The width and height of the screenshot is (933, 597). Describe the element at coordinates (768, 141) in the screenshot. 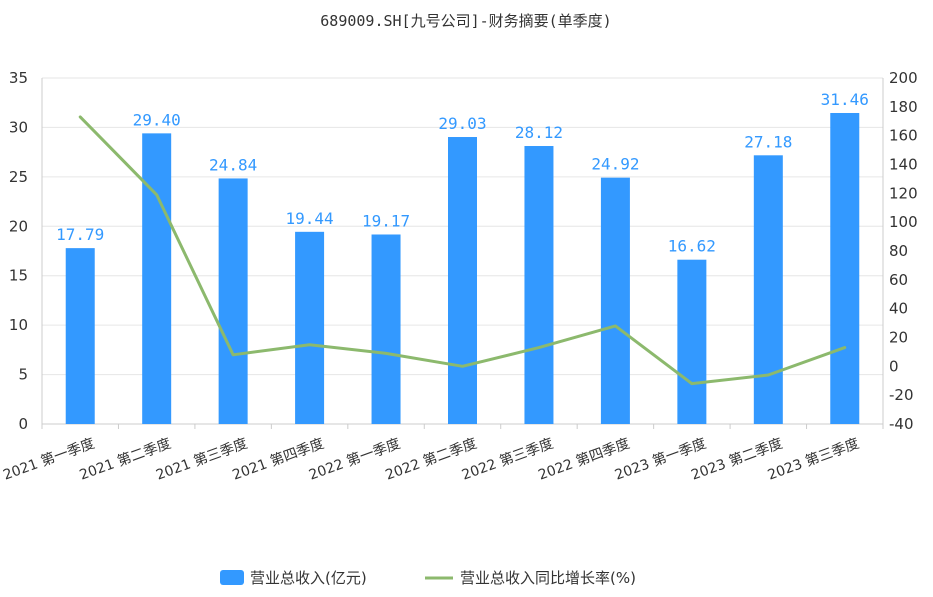

I see `bar-data-label: 27.18` at that location.